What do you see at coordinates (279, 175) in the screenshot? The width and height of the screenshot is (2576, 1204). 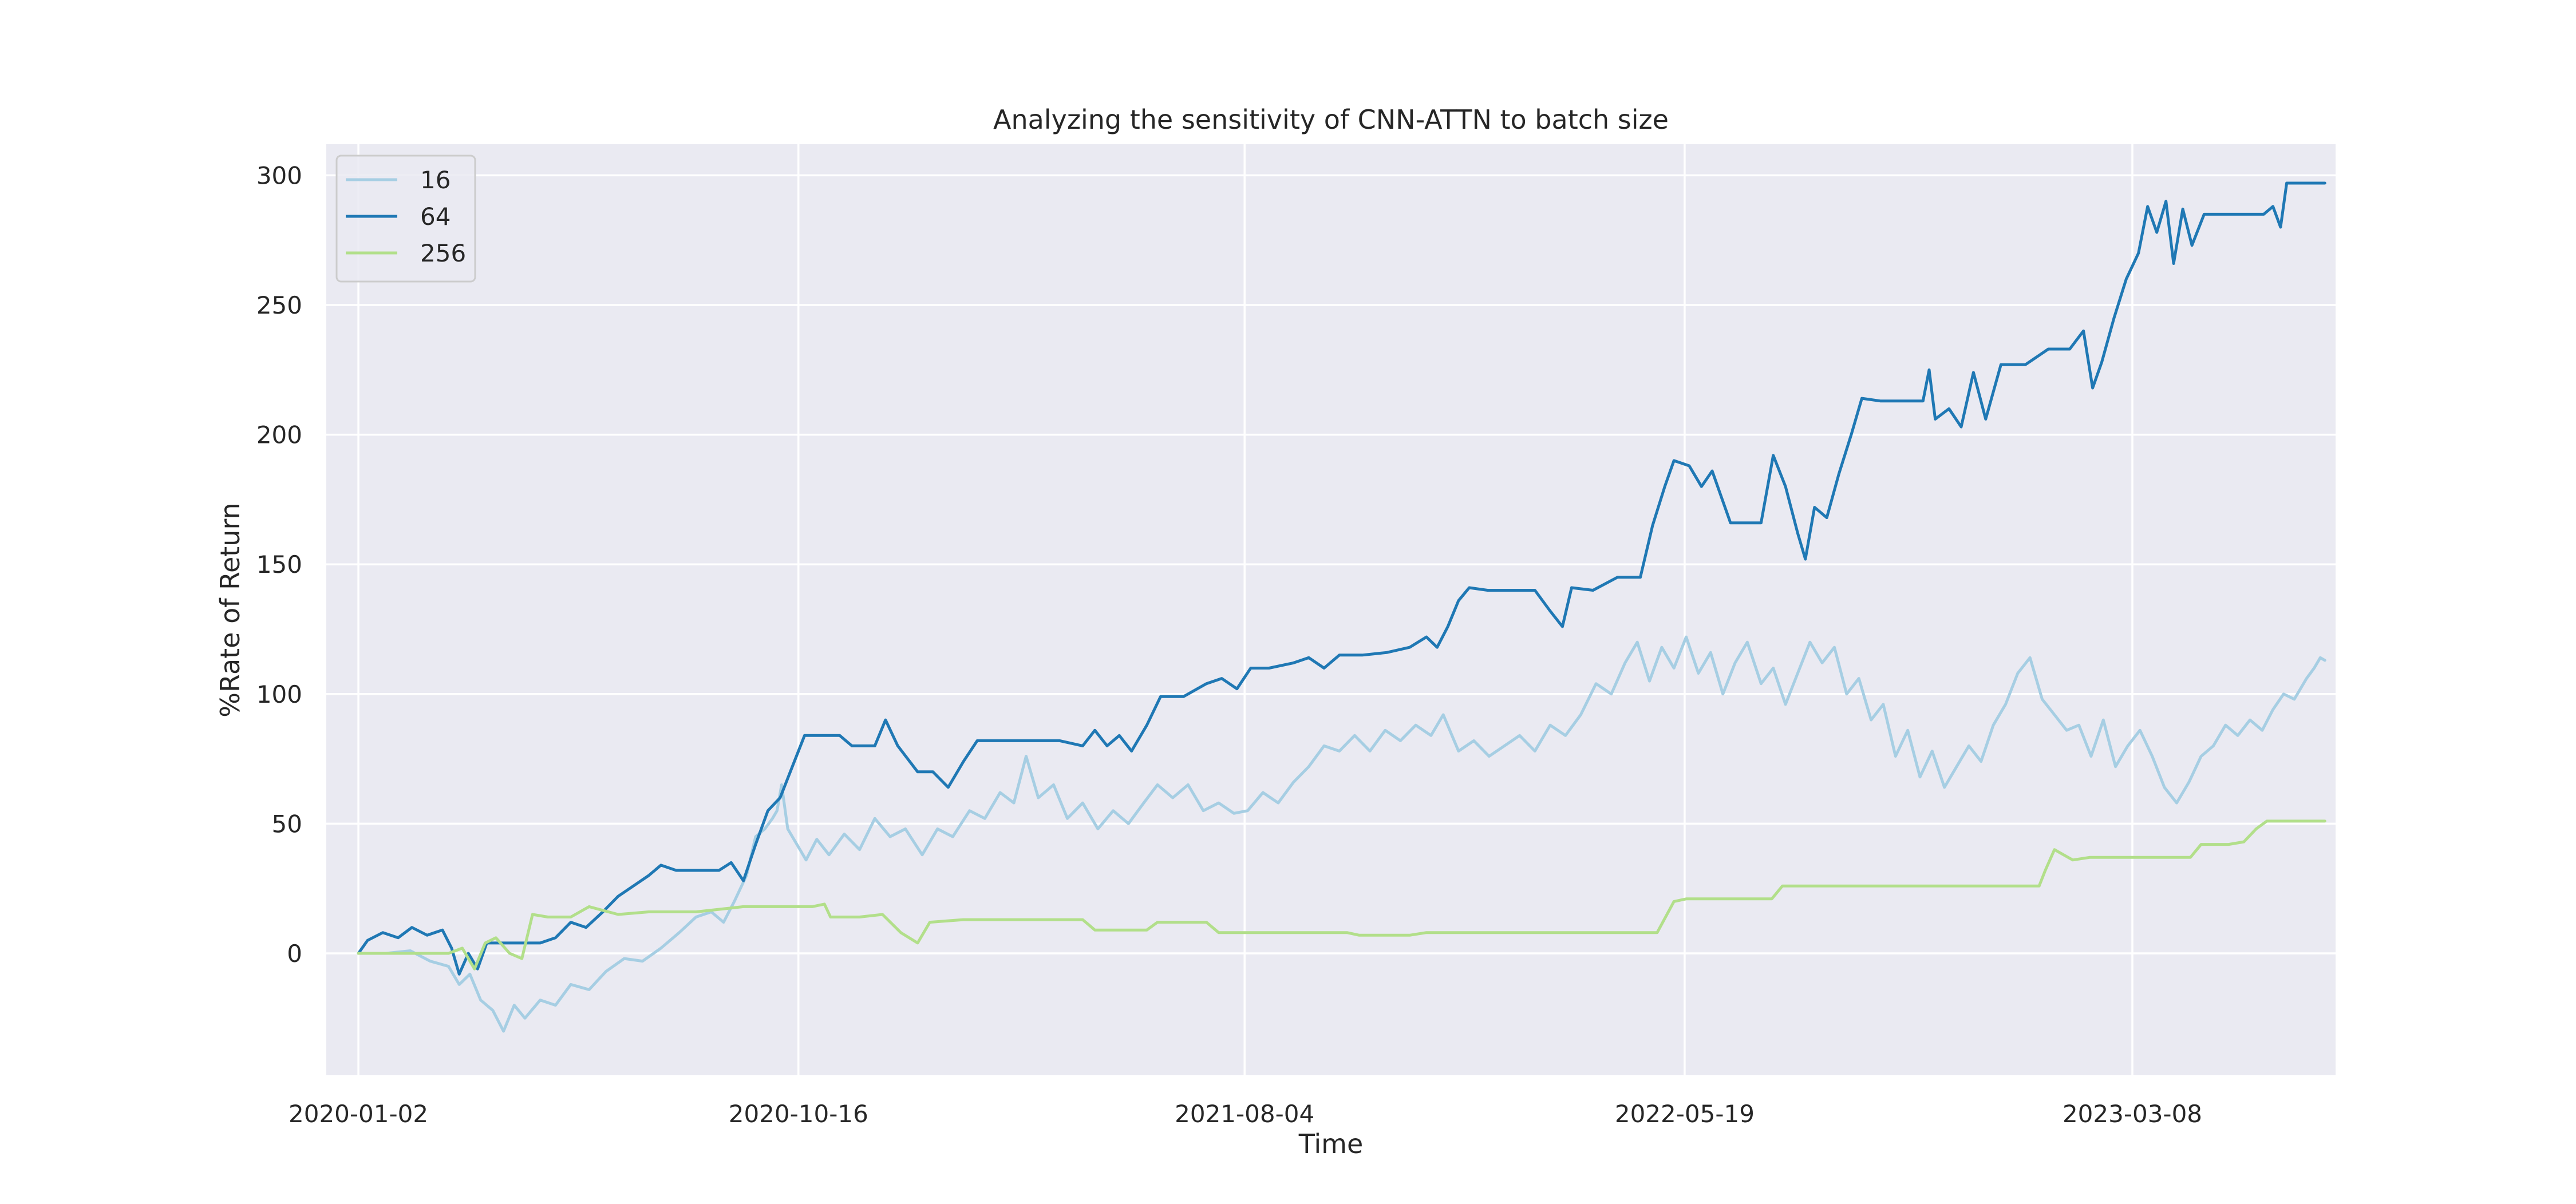 I see `y-tick-label: 300` at bounding box center [279, 175].